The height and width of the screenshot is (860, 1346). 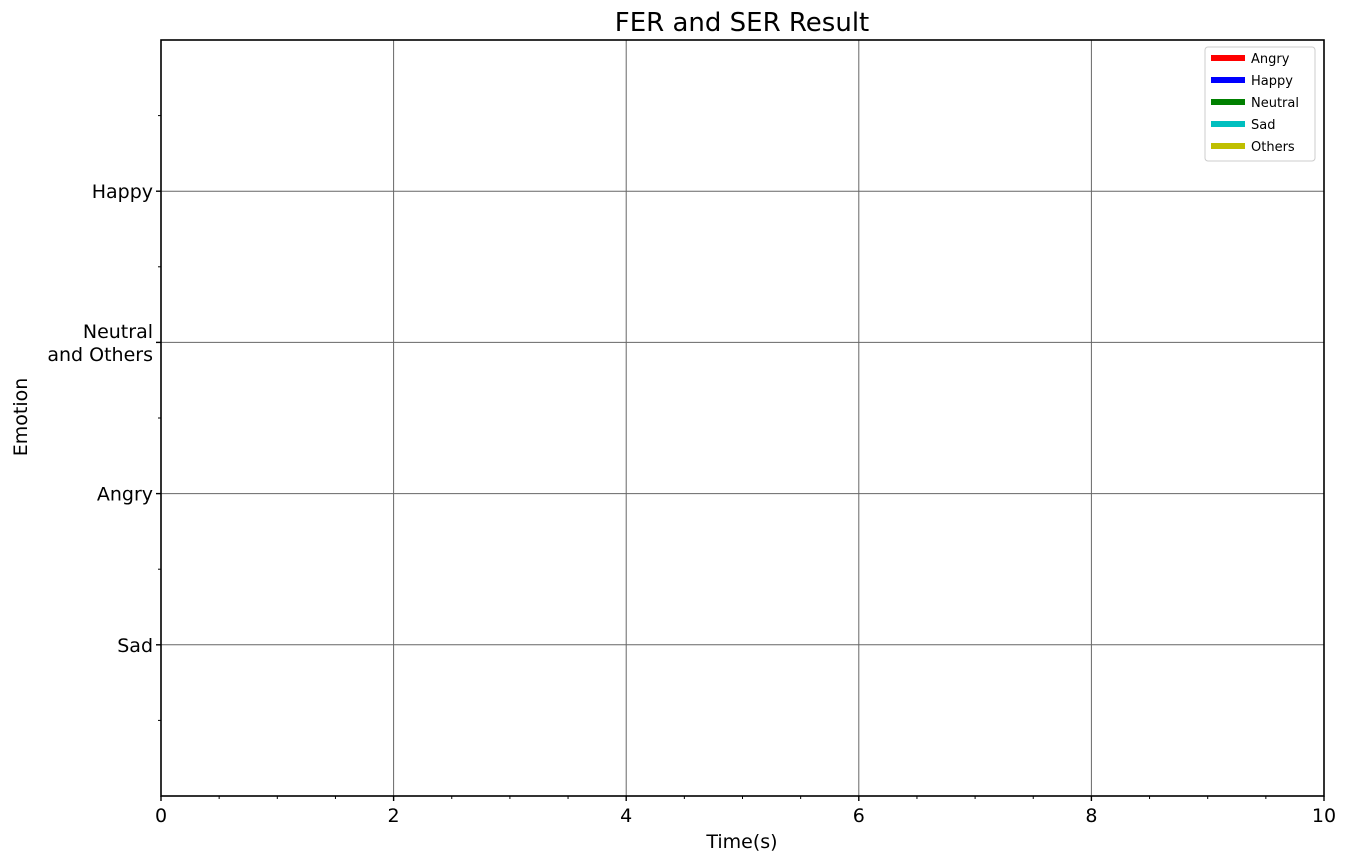 What do you see at coordinates (742, 23) in the screenshot?
I see `chart-title: FER and SER Result` at bounding box center [742, 23].